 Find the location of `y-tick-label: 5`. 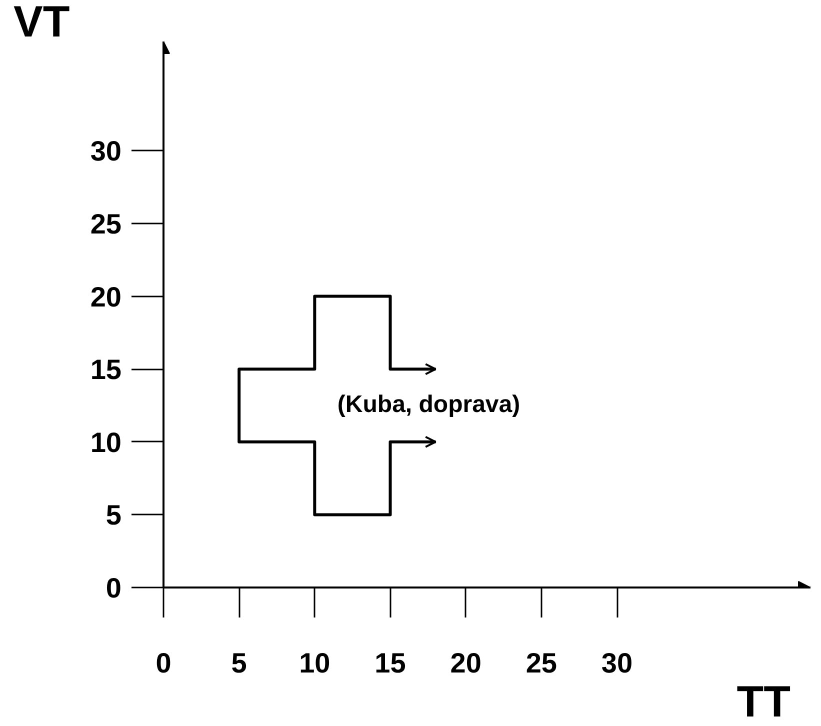

y-tick-label: 5 is located at coordinates (114, 515).